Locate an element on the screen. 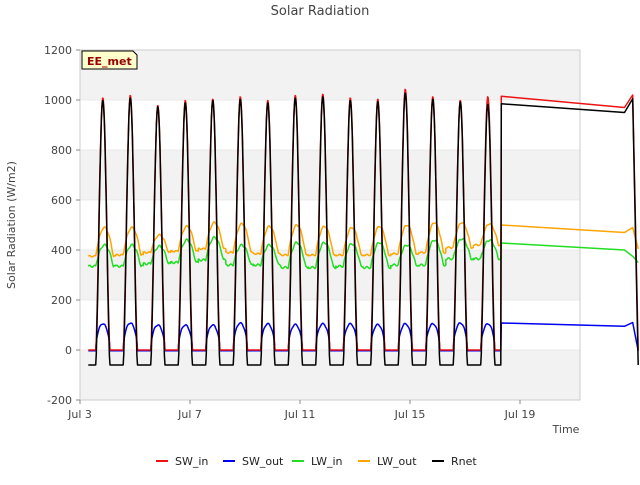 This screenshot has width=640, height=485. y-axis-label: Solar Radiation (W/m2) is located at coordinates (11, 225).